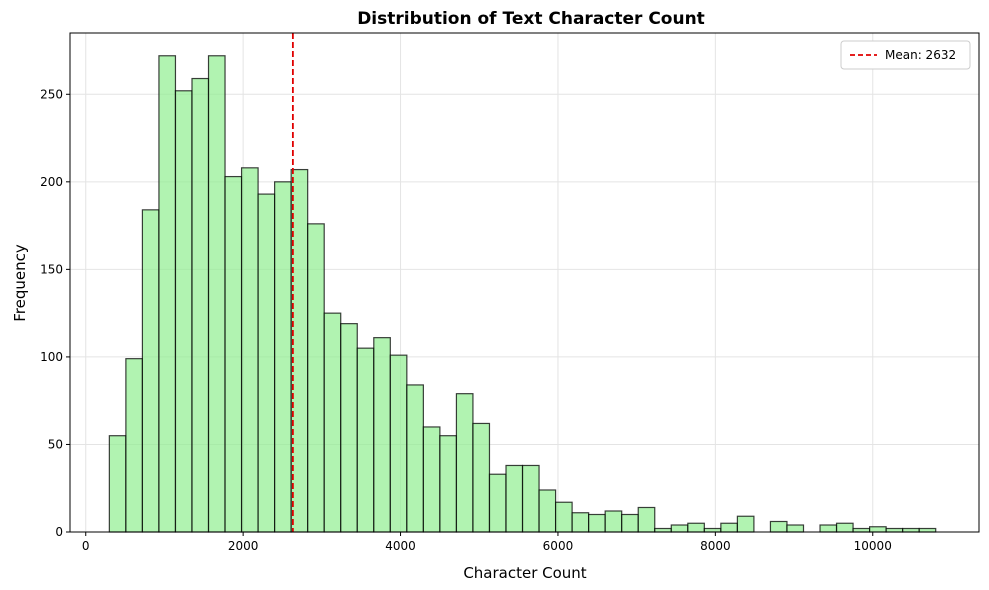 This screenshot has width=989, height=590. Describe the element at coordinates (86, 546) in the screenshot. I see `x-tick-label: 0` at that location.